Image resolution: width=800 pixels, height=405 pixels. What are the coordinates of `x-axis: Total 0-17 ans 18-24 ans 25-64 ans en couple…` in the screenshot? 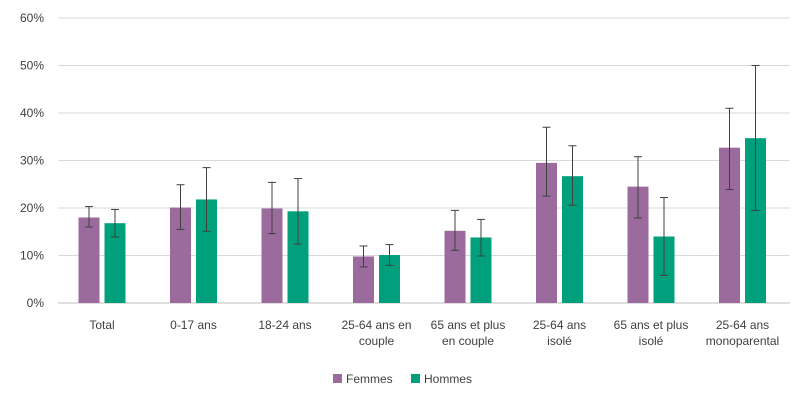 It's located at (434, 333).